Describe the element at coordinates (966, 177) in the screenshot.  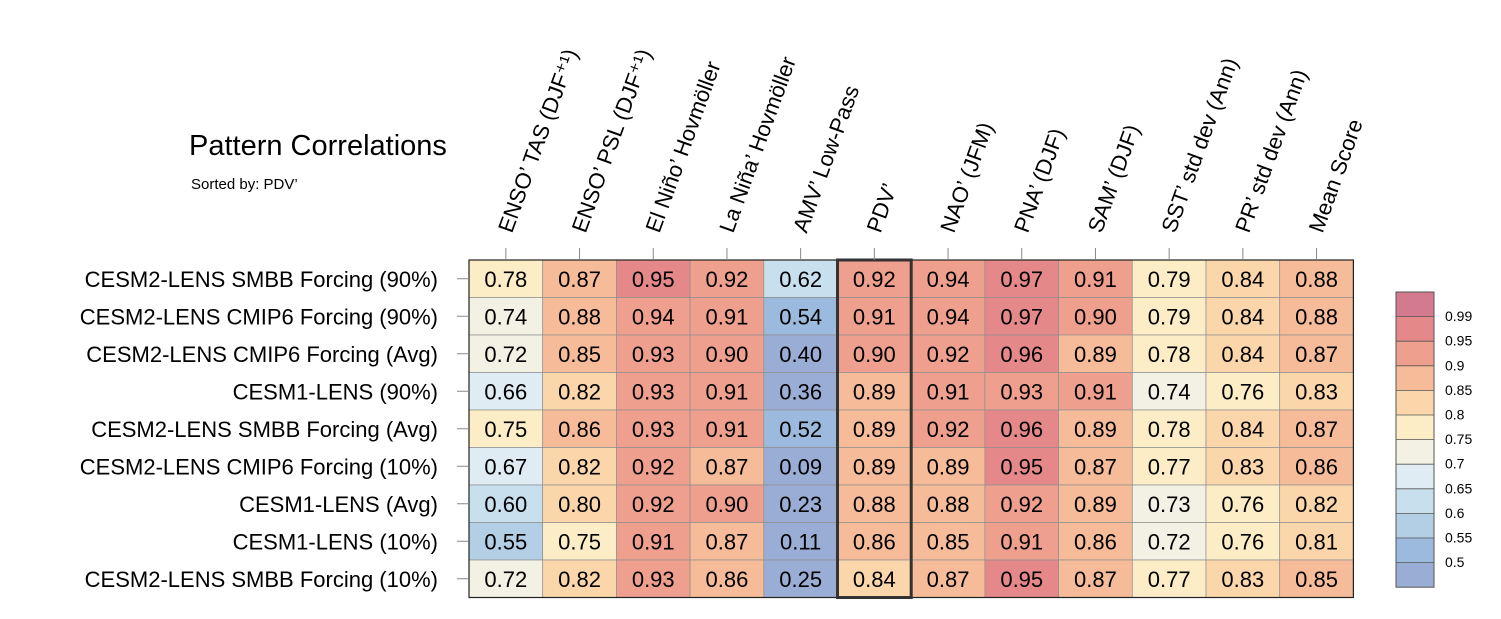
I see `column-label: NAO’ (JFM)` at that location.